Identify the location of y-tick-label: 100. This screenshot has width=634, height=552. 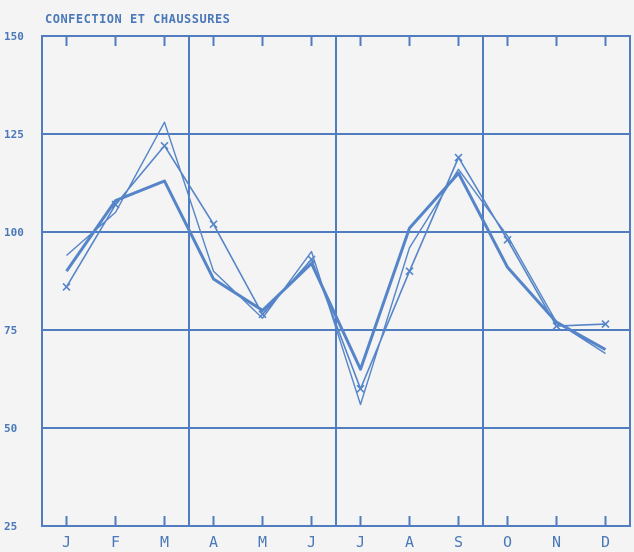
(14, 232).